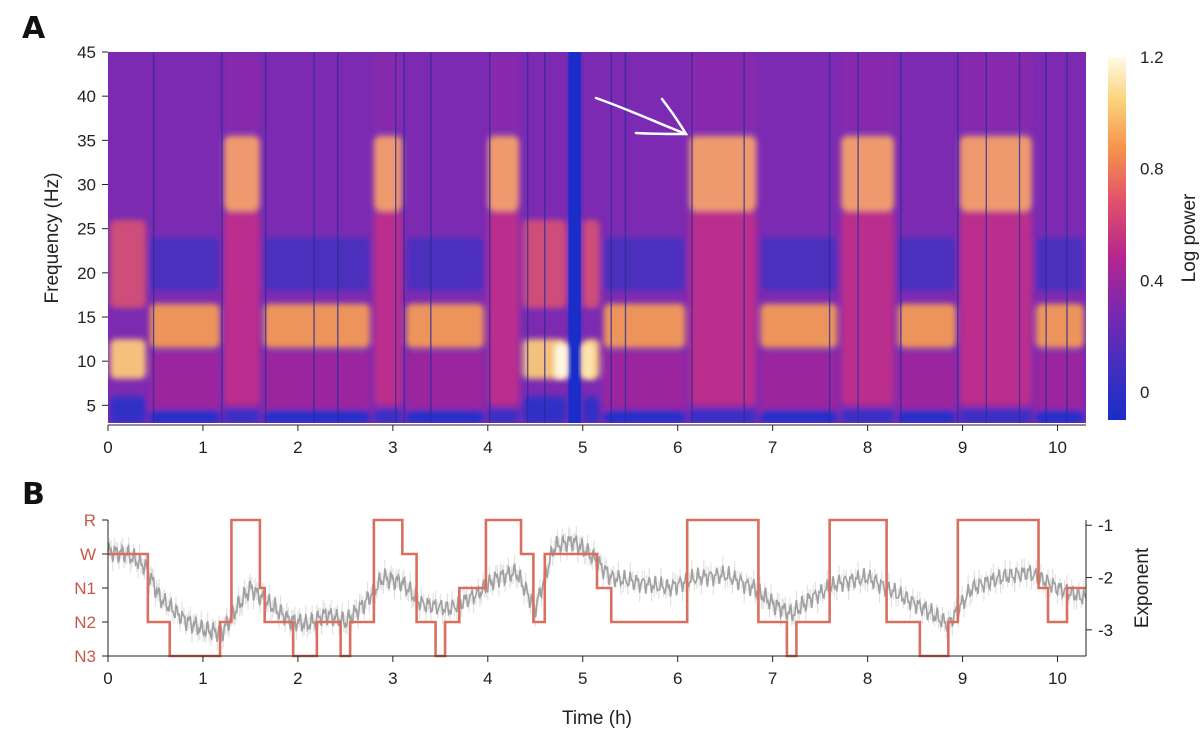 This screenshot has width=1200, height=736. What do you see at coordinates (86, 96) in the screenshot?
I see `spectrogram-ytick-label: 40` at bounding box center [86, 96].